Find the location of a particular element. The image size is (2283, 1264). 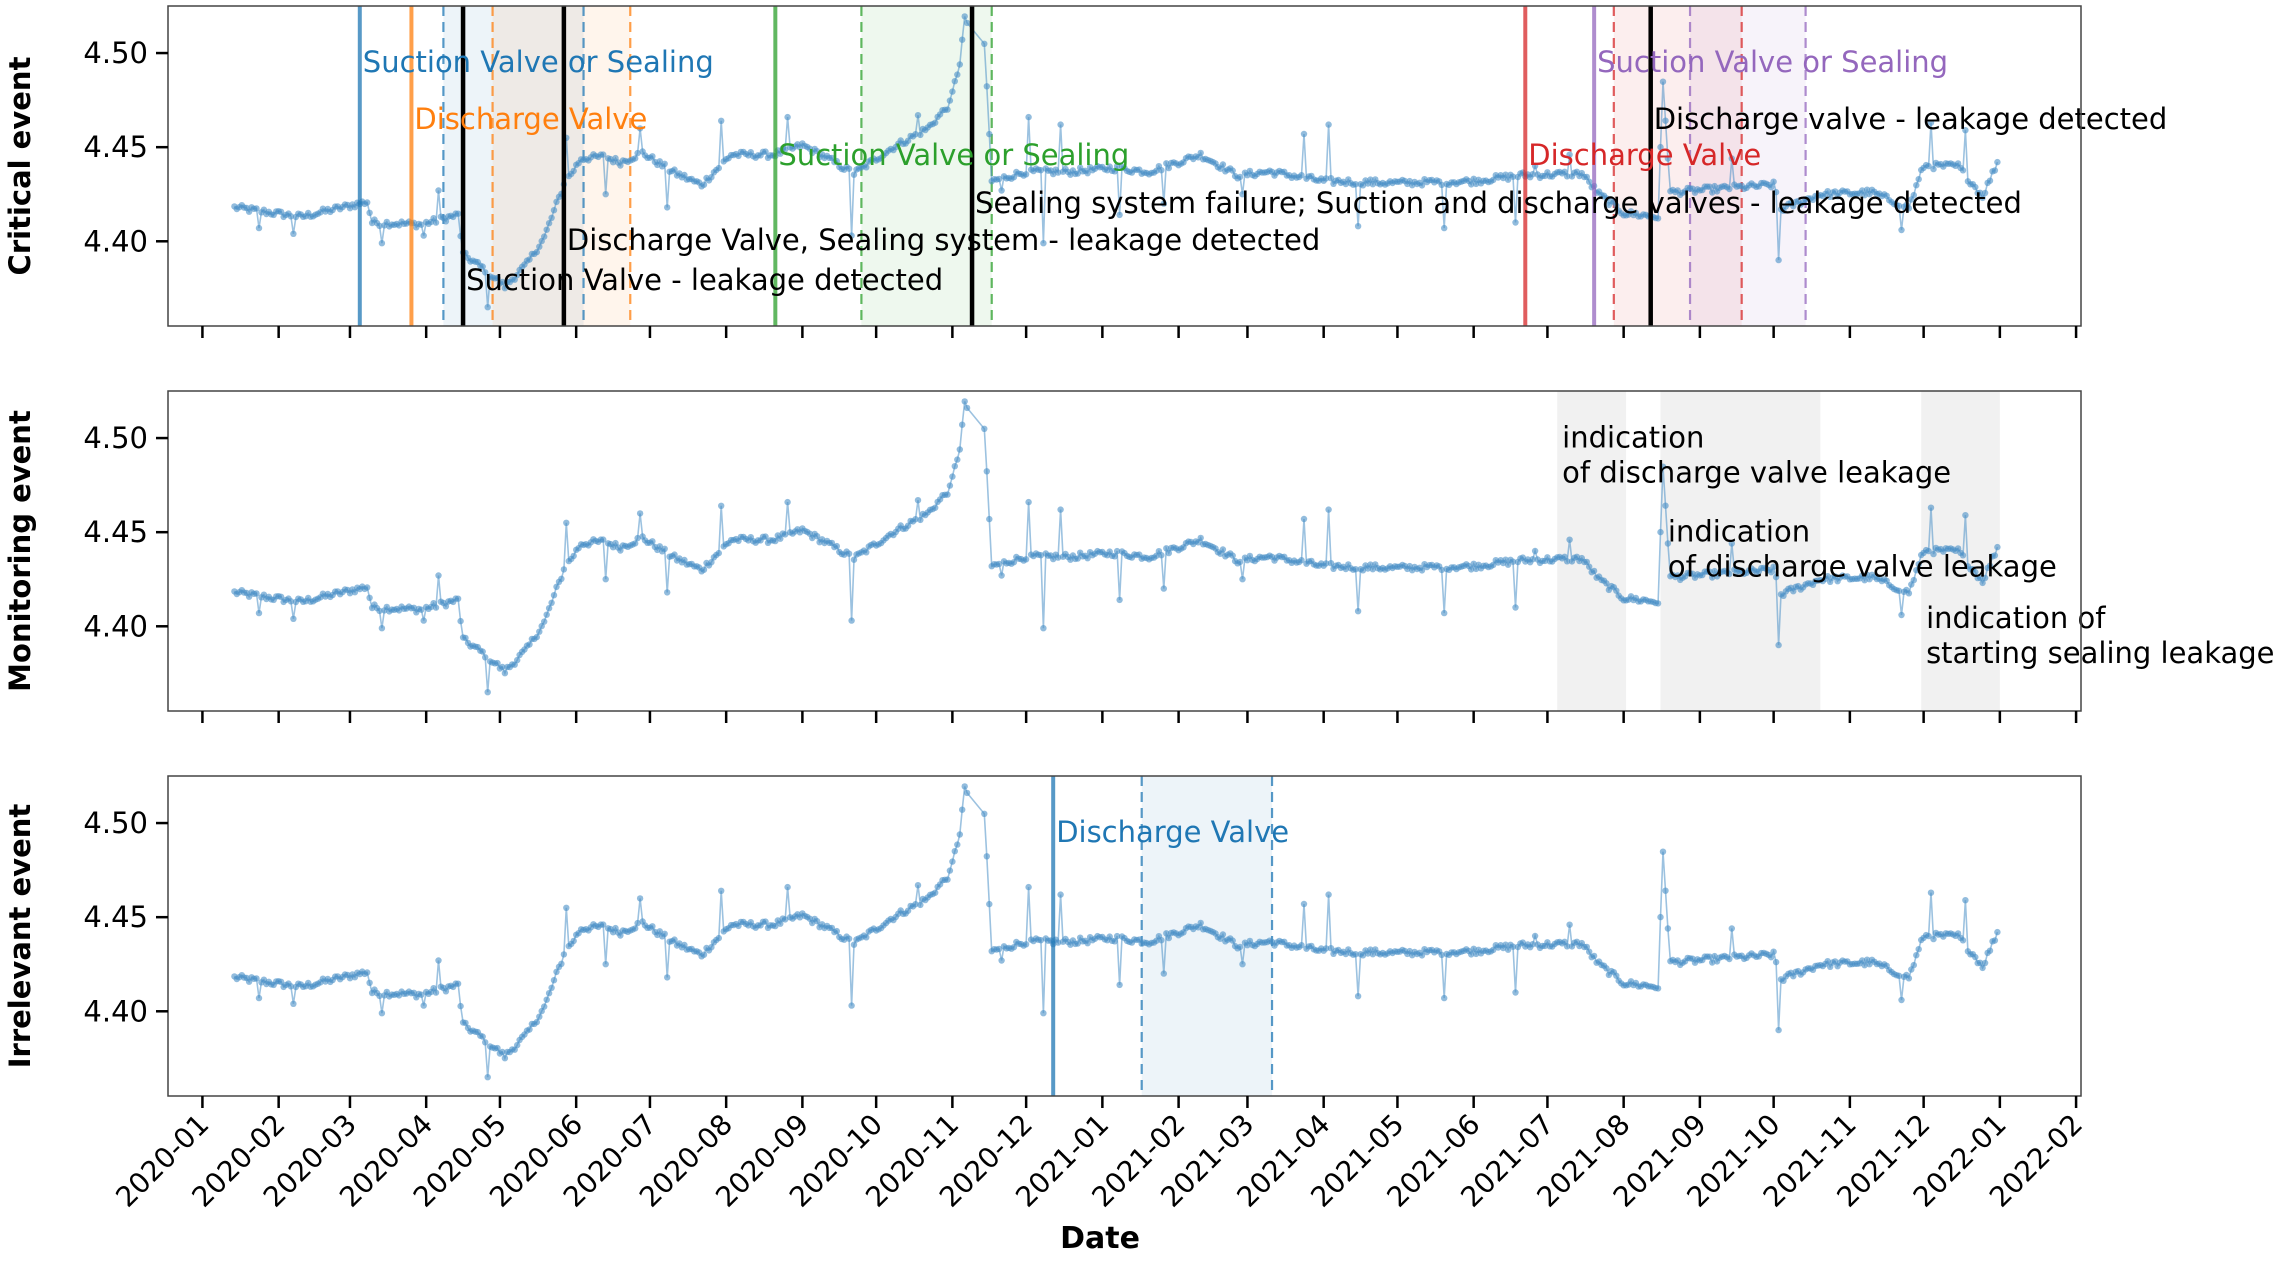

event-label: Suction Valve - leakage detected is located at coordinates (704, 280).